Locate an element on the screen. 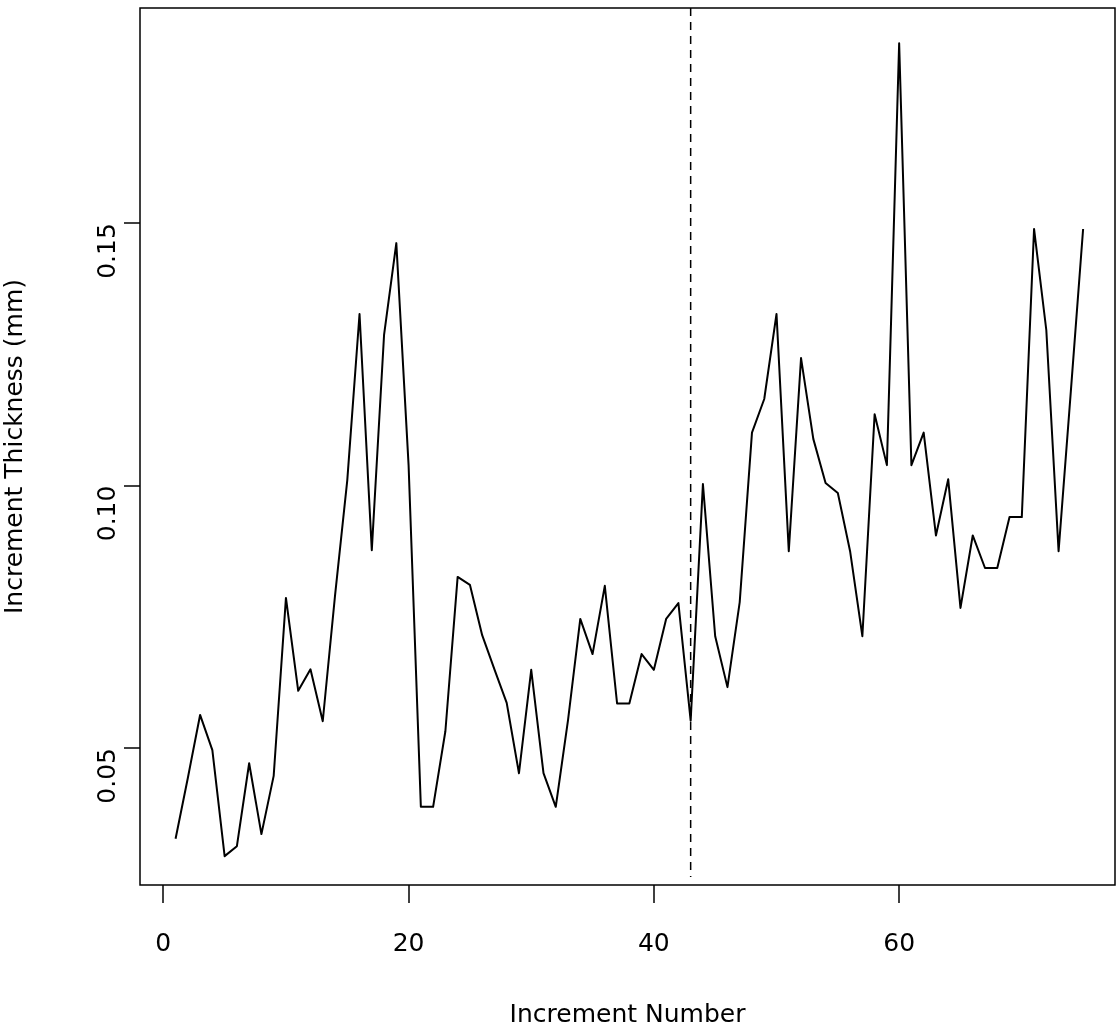  x-tick-label: 20 is located at coordinates (408, 942).